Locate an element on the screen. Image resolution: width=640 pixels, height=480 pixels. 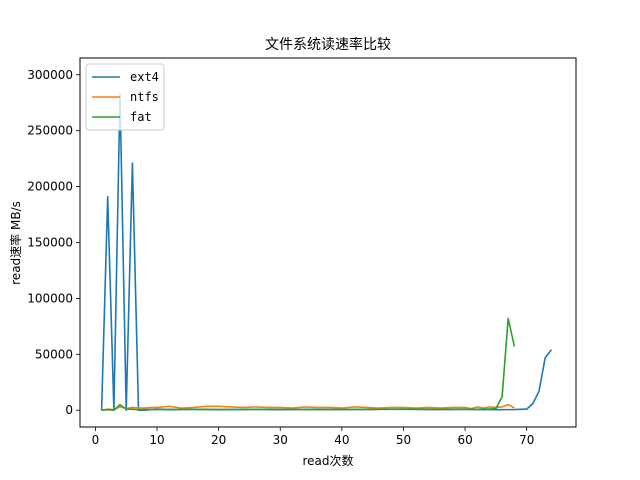
y-tick-label: 250000 is located at coordinates (50, 131).